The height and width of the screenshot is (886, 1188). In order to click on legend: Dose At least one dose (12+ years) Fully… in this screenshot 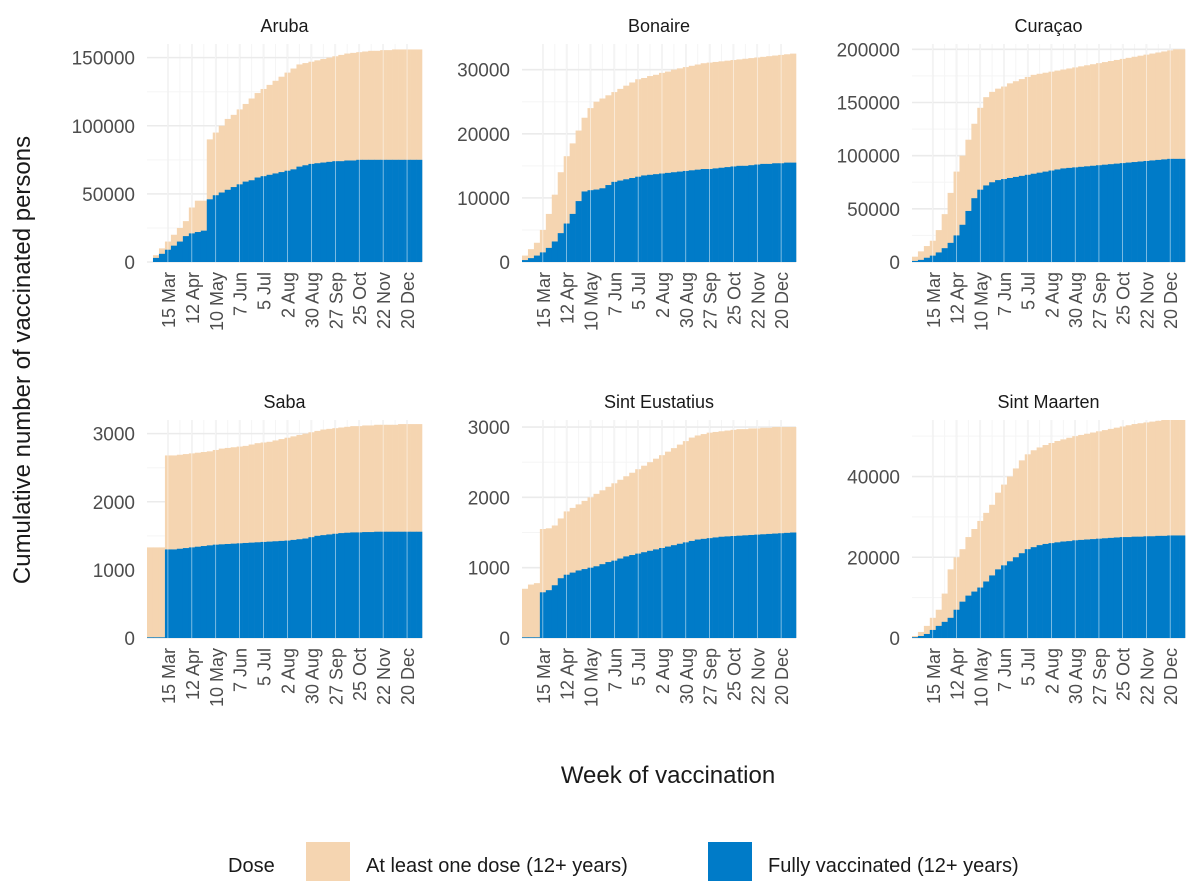, I will do `click(623, 862)`.